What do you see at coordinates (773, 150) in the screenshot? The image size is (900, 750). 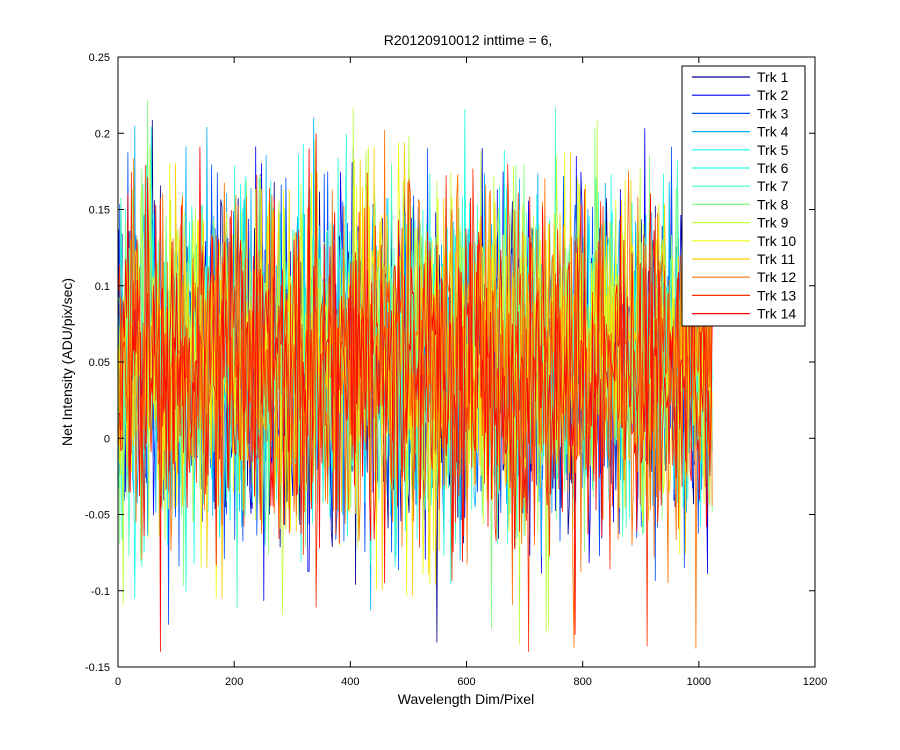 I see `legend-label-5: Trk 5` at bounding box center [773, 150].